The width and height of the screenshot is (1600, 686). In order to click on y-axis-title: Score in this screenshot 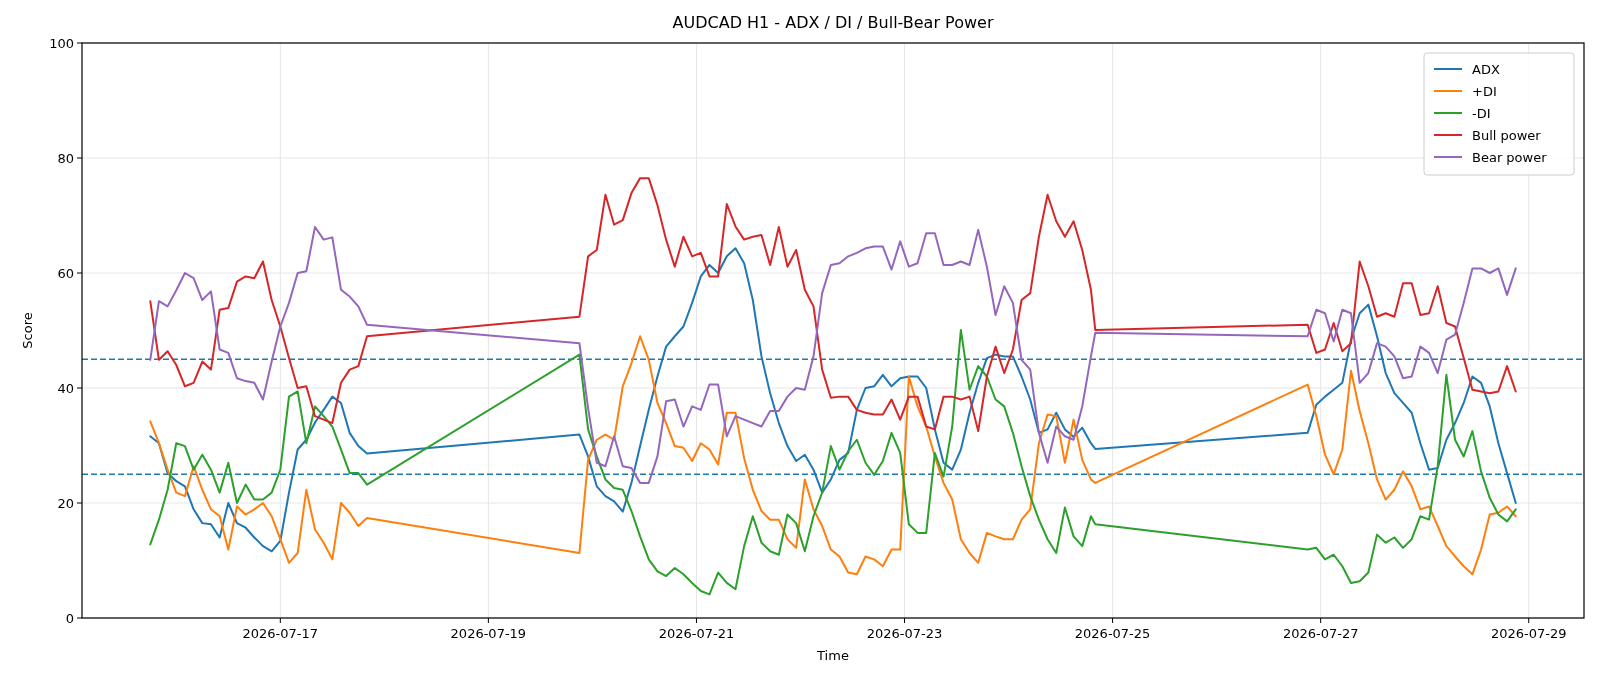, I will do `click(27, 330)`.